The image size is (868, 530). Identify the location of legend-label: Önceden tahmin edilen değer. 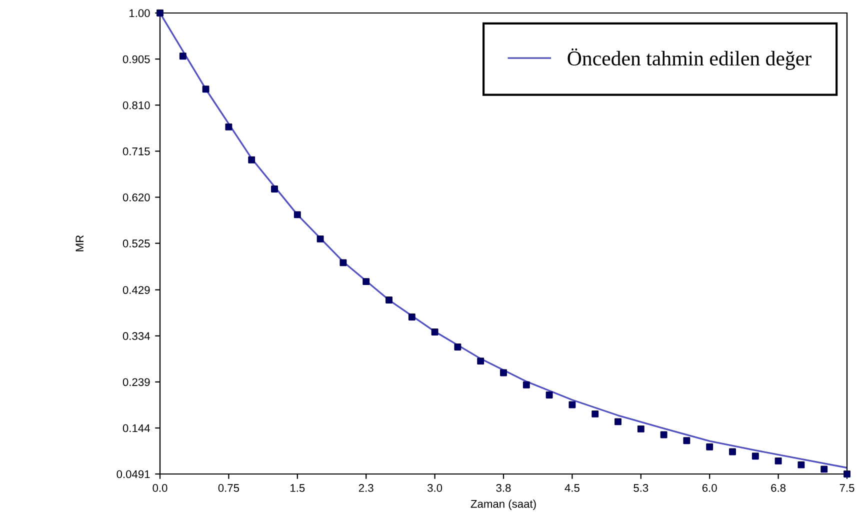
(690, 59).